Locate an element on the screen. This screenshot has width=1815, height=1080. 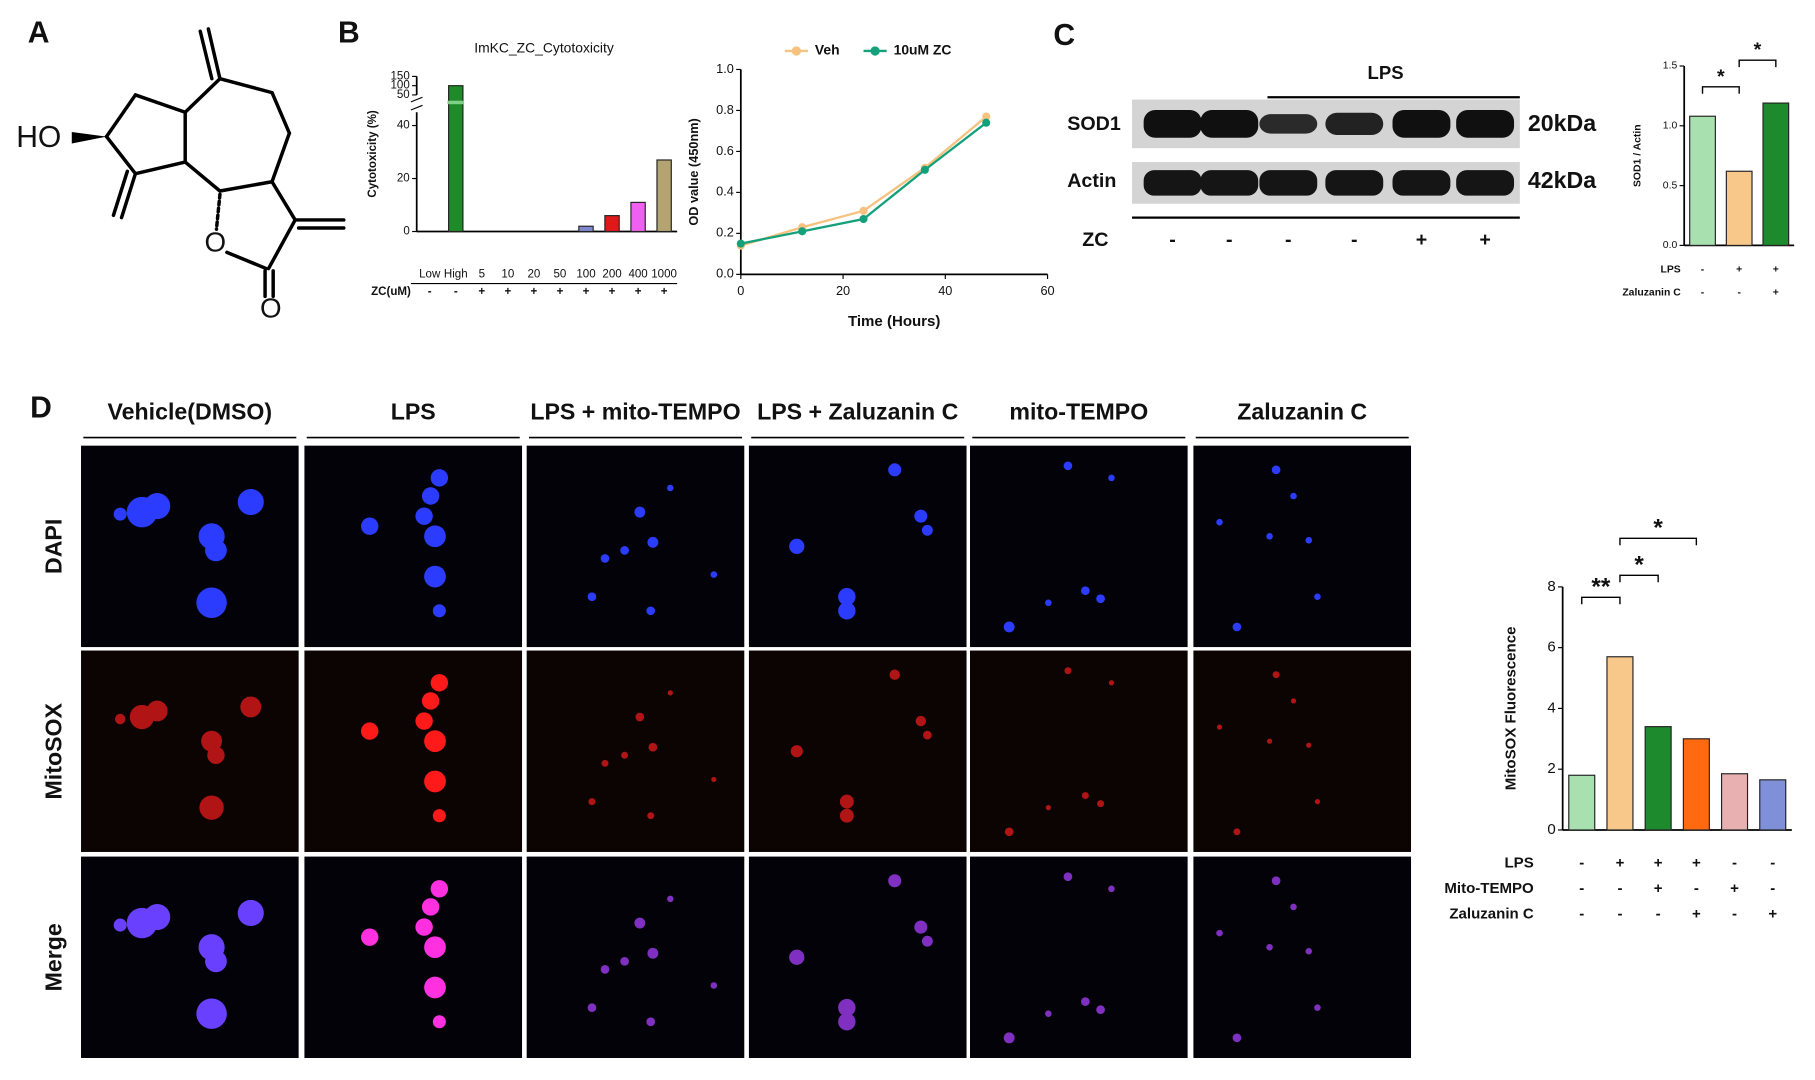
legend-label: 10uM ZC is located at coordinates (923, 50).